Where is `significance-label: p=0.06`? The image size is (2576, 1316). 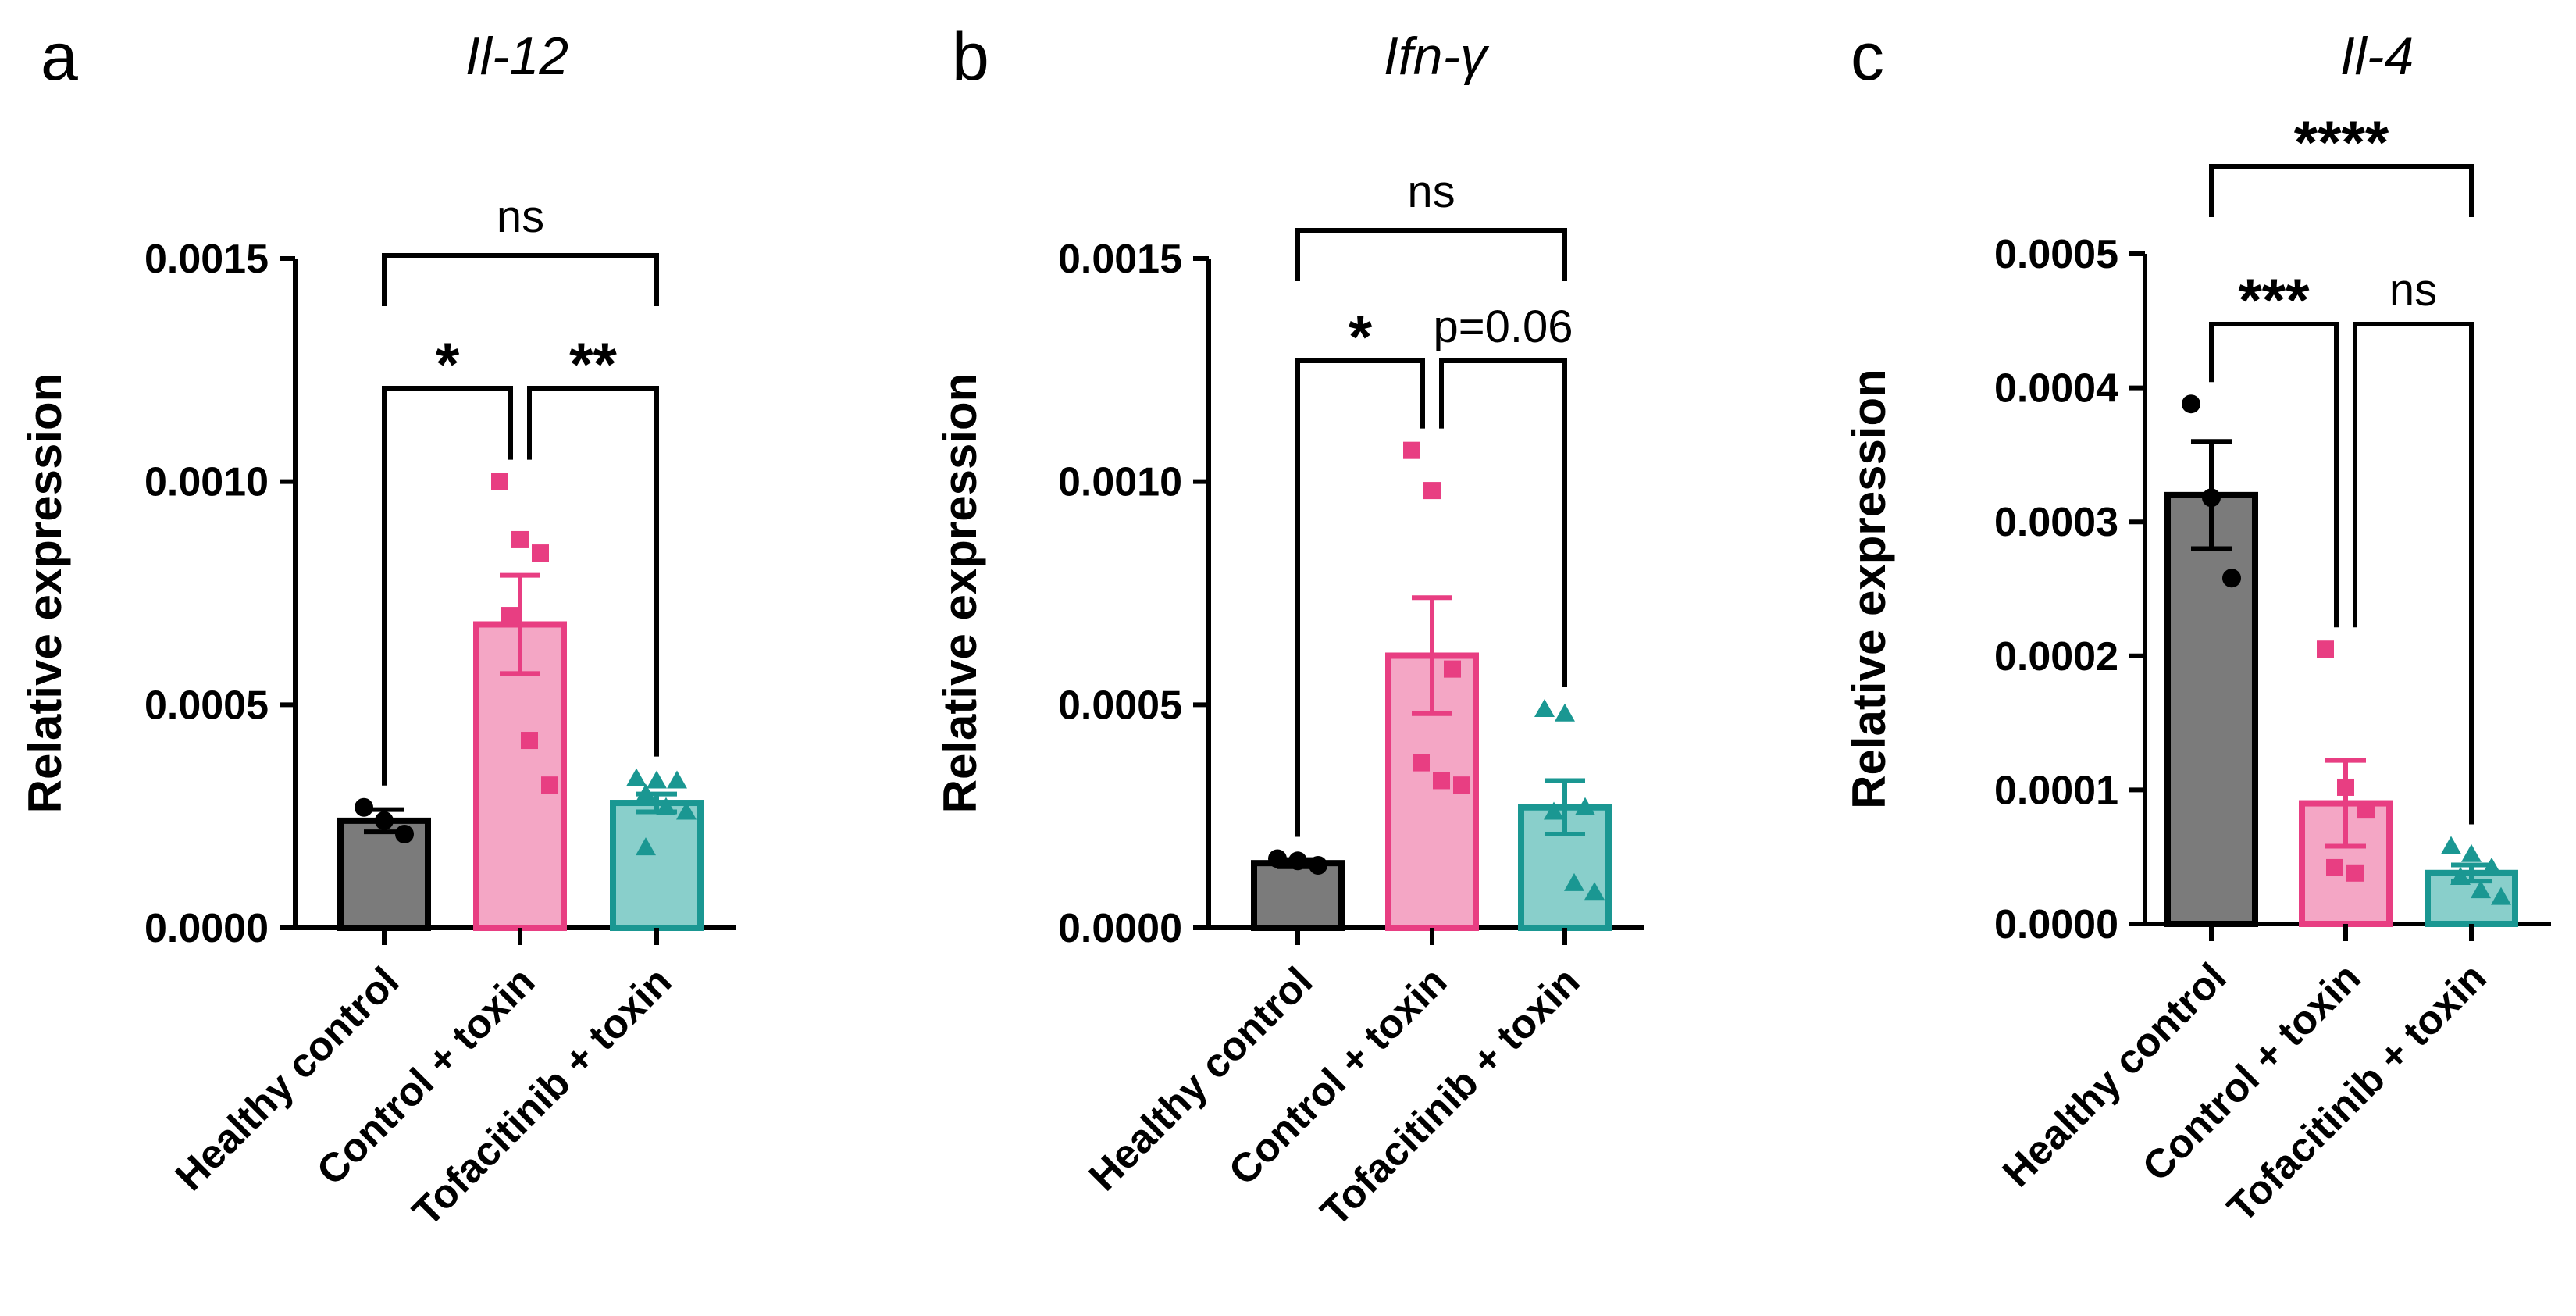
significance-label: p=0.06 is located at coordinates (1503, 326).